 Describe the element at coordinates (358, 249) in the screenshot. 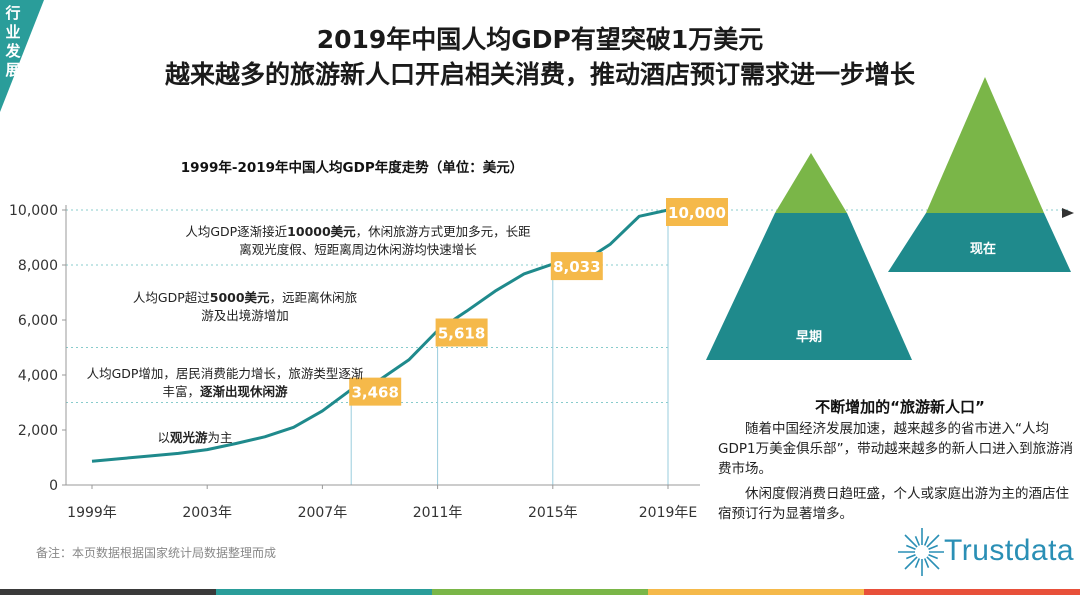

I see `annotation-text: 离观光度假、短距离周边休闲游均快速增长` at that location.